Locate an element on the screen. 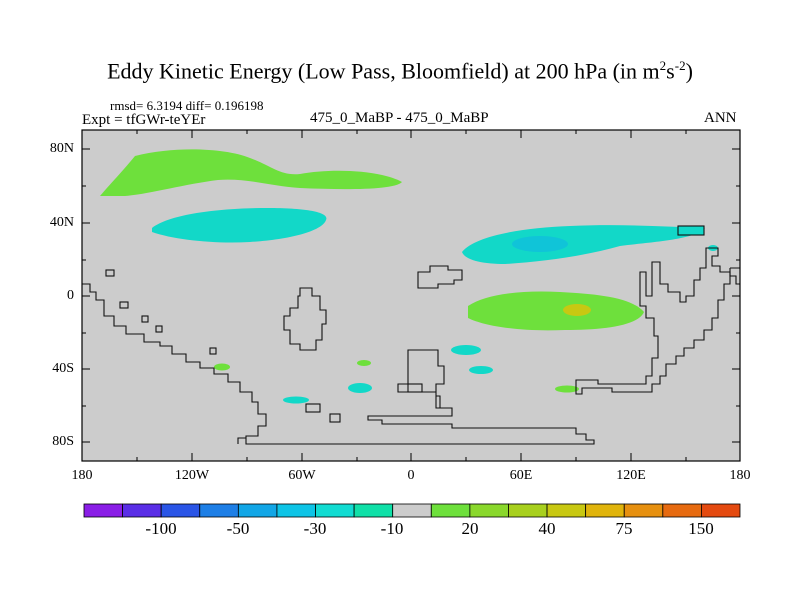 The image size is (800, 600). colorbar-label: 75 is located at coordinates (624, 528).